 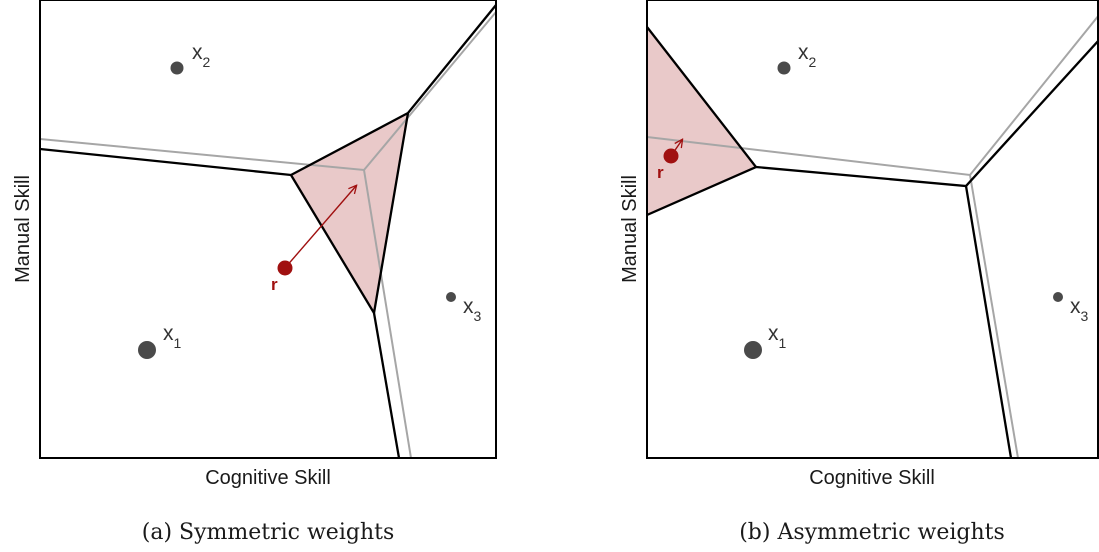 I want to click on label-x3-a: x3, so click(x=472, y=309).